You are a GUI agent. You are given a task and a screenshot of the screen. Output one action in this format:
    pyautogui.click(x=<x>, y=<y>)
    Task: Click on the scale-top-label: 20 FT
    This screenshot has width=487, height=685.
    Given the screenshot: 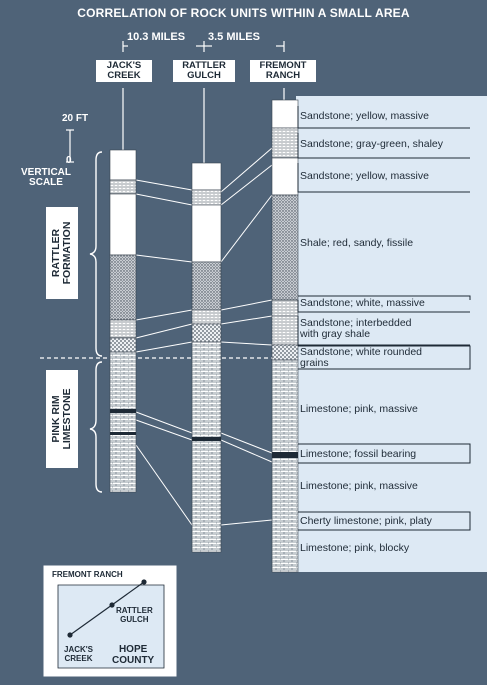 What is the action you would take?
    pyautogui.click(x=75, y=118)
    